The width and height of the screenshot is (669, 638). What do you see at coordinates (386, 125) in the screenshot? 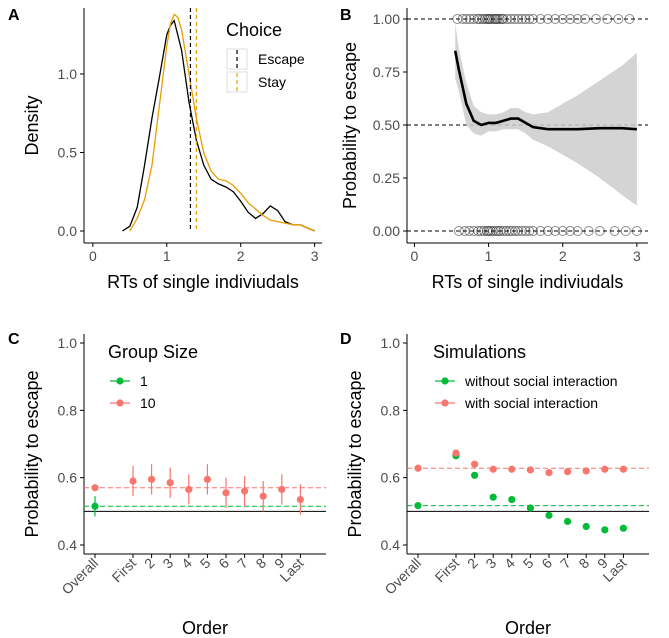
I see `panel-b-y-tick-label: 0.50` at bounding box center [386, 125].